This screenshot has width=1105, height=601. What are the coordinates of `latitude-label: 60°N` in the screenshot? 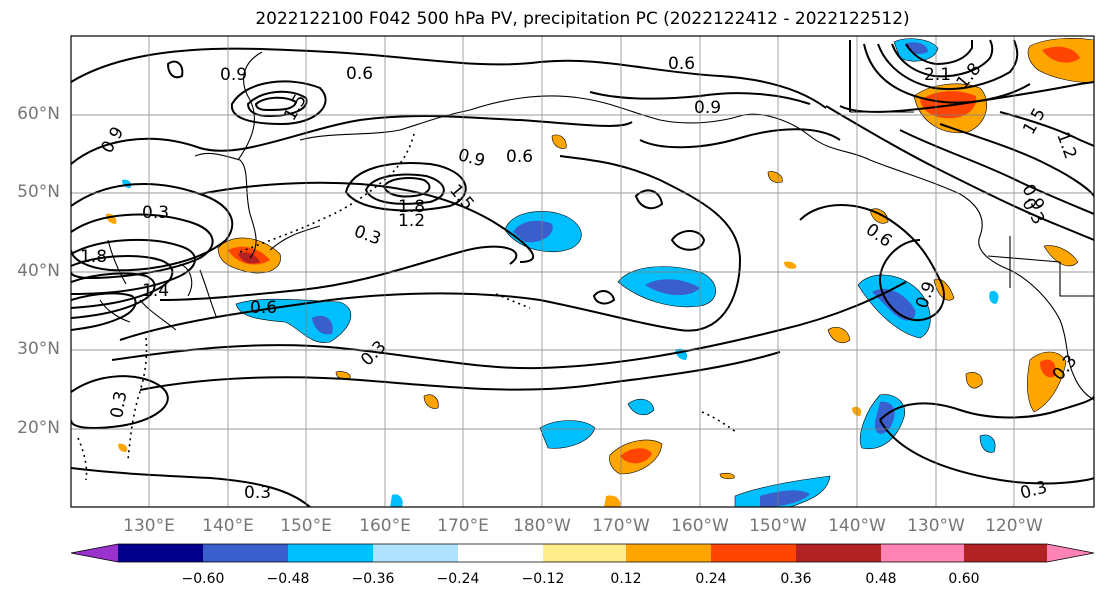 It's located at (38, 114).